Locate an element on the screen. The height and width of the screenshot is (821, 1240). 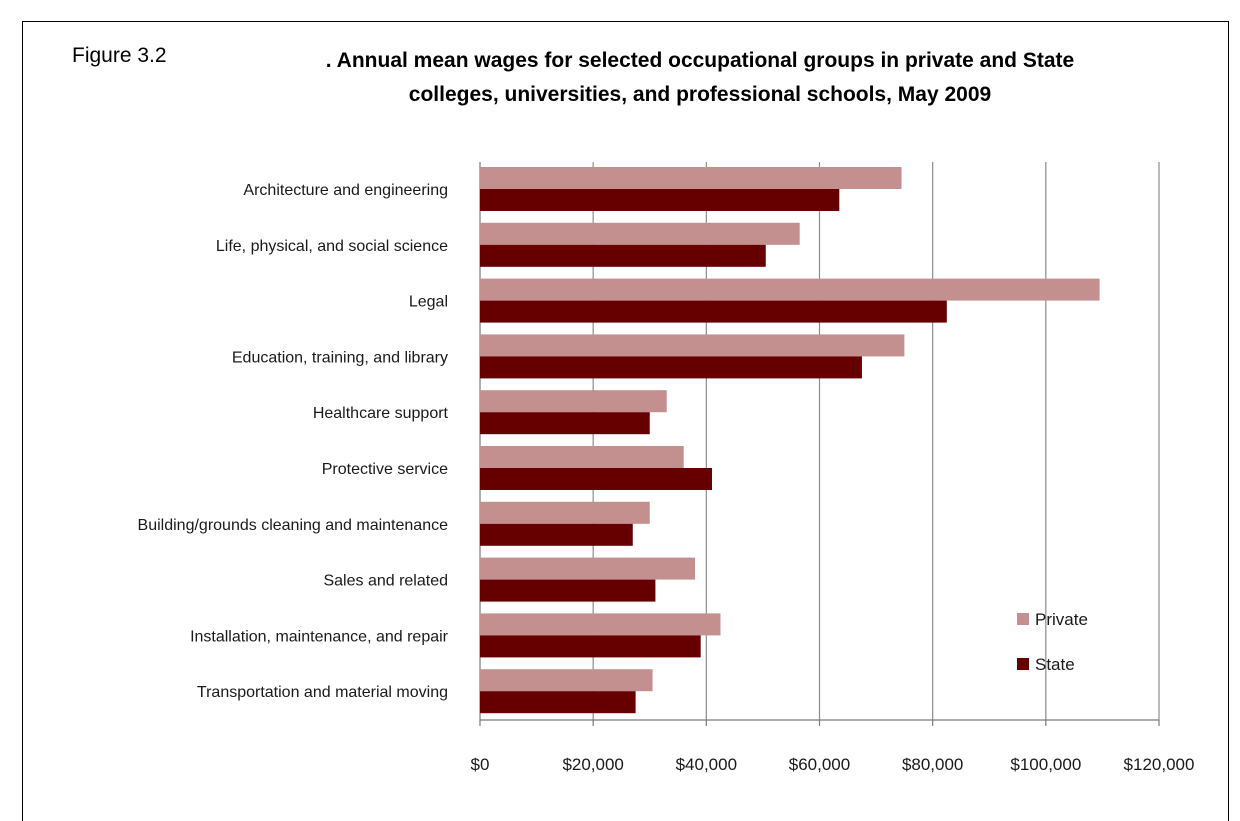
legend-swatch-private is located at coordinates (1023, 619).